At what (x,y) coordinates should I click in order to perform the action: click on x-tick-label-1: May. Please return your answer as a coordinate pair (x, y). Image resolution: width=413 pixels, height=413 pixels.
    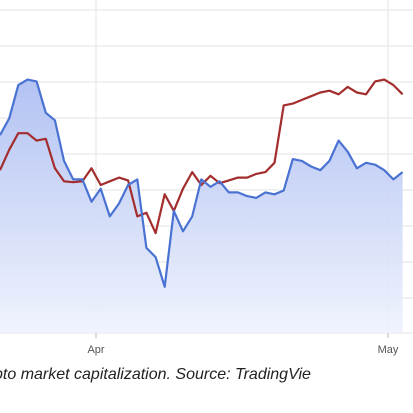
    Looking at the image, I should click on (388, 350).